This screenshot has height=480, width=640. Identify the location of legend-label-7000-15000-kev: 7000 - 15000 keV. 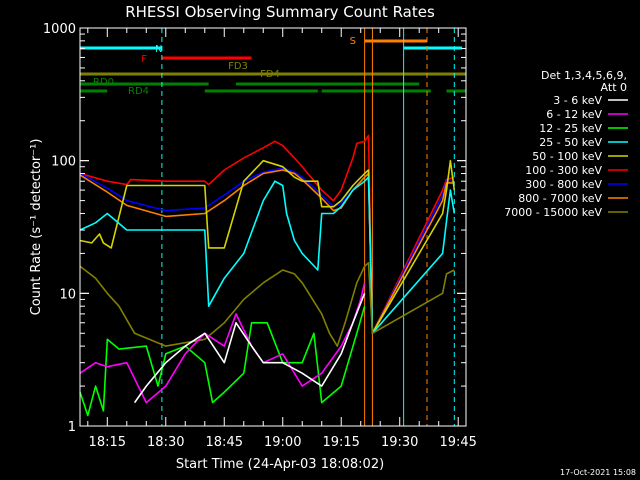
(553, 212).